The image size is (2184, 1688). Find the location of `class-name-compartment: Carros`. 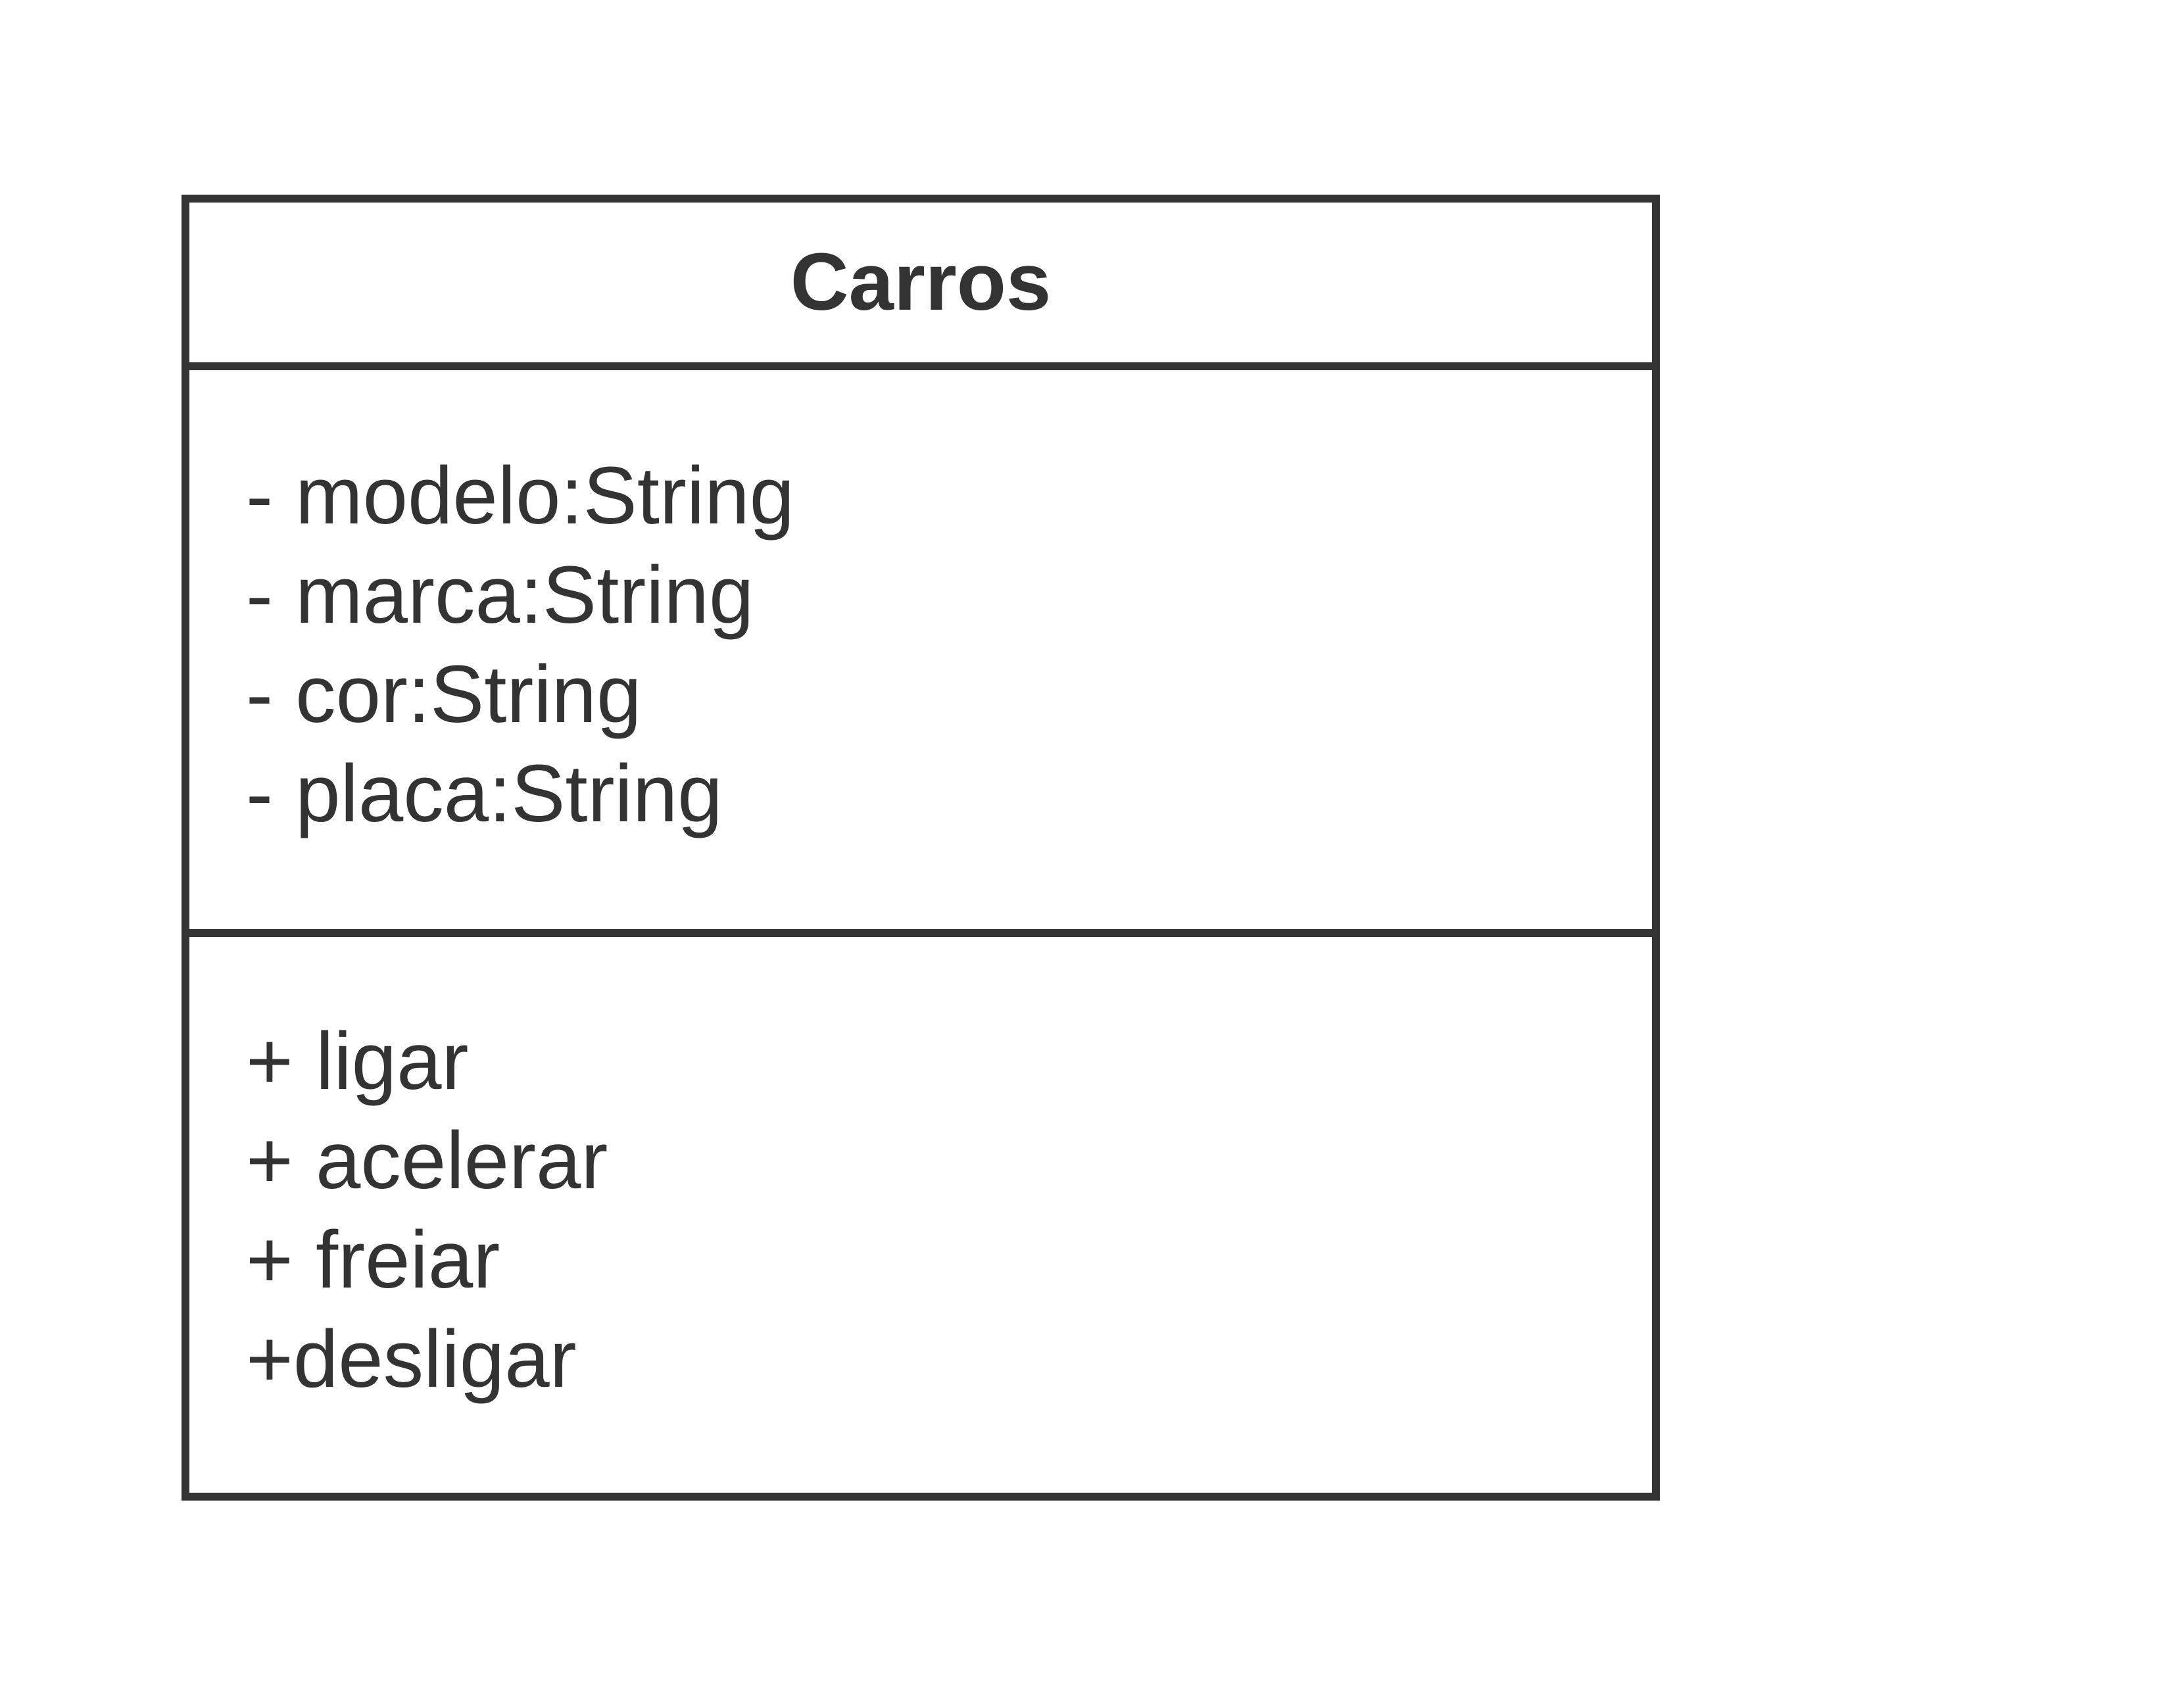

class-name-compartment: Carros is located at coordinates (920, 286).